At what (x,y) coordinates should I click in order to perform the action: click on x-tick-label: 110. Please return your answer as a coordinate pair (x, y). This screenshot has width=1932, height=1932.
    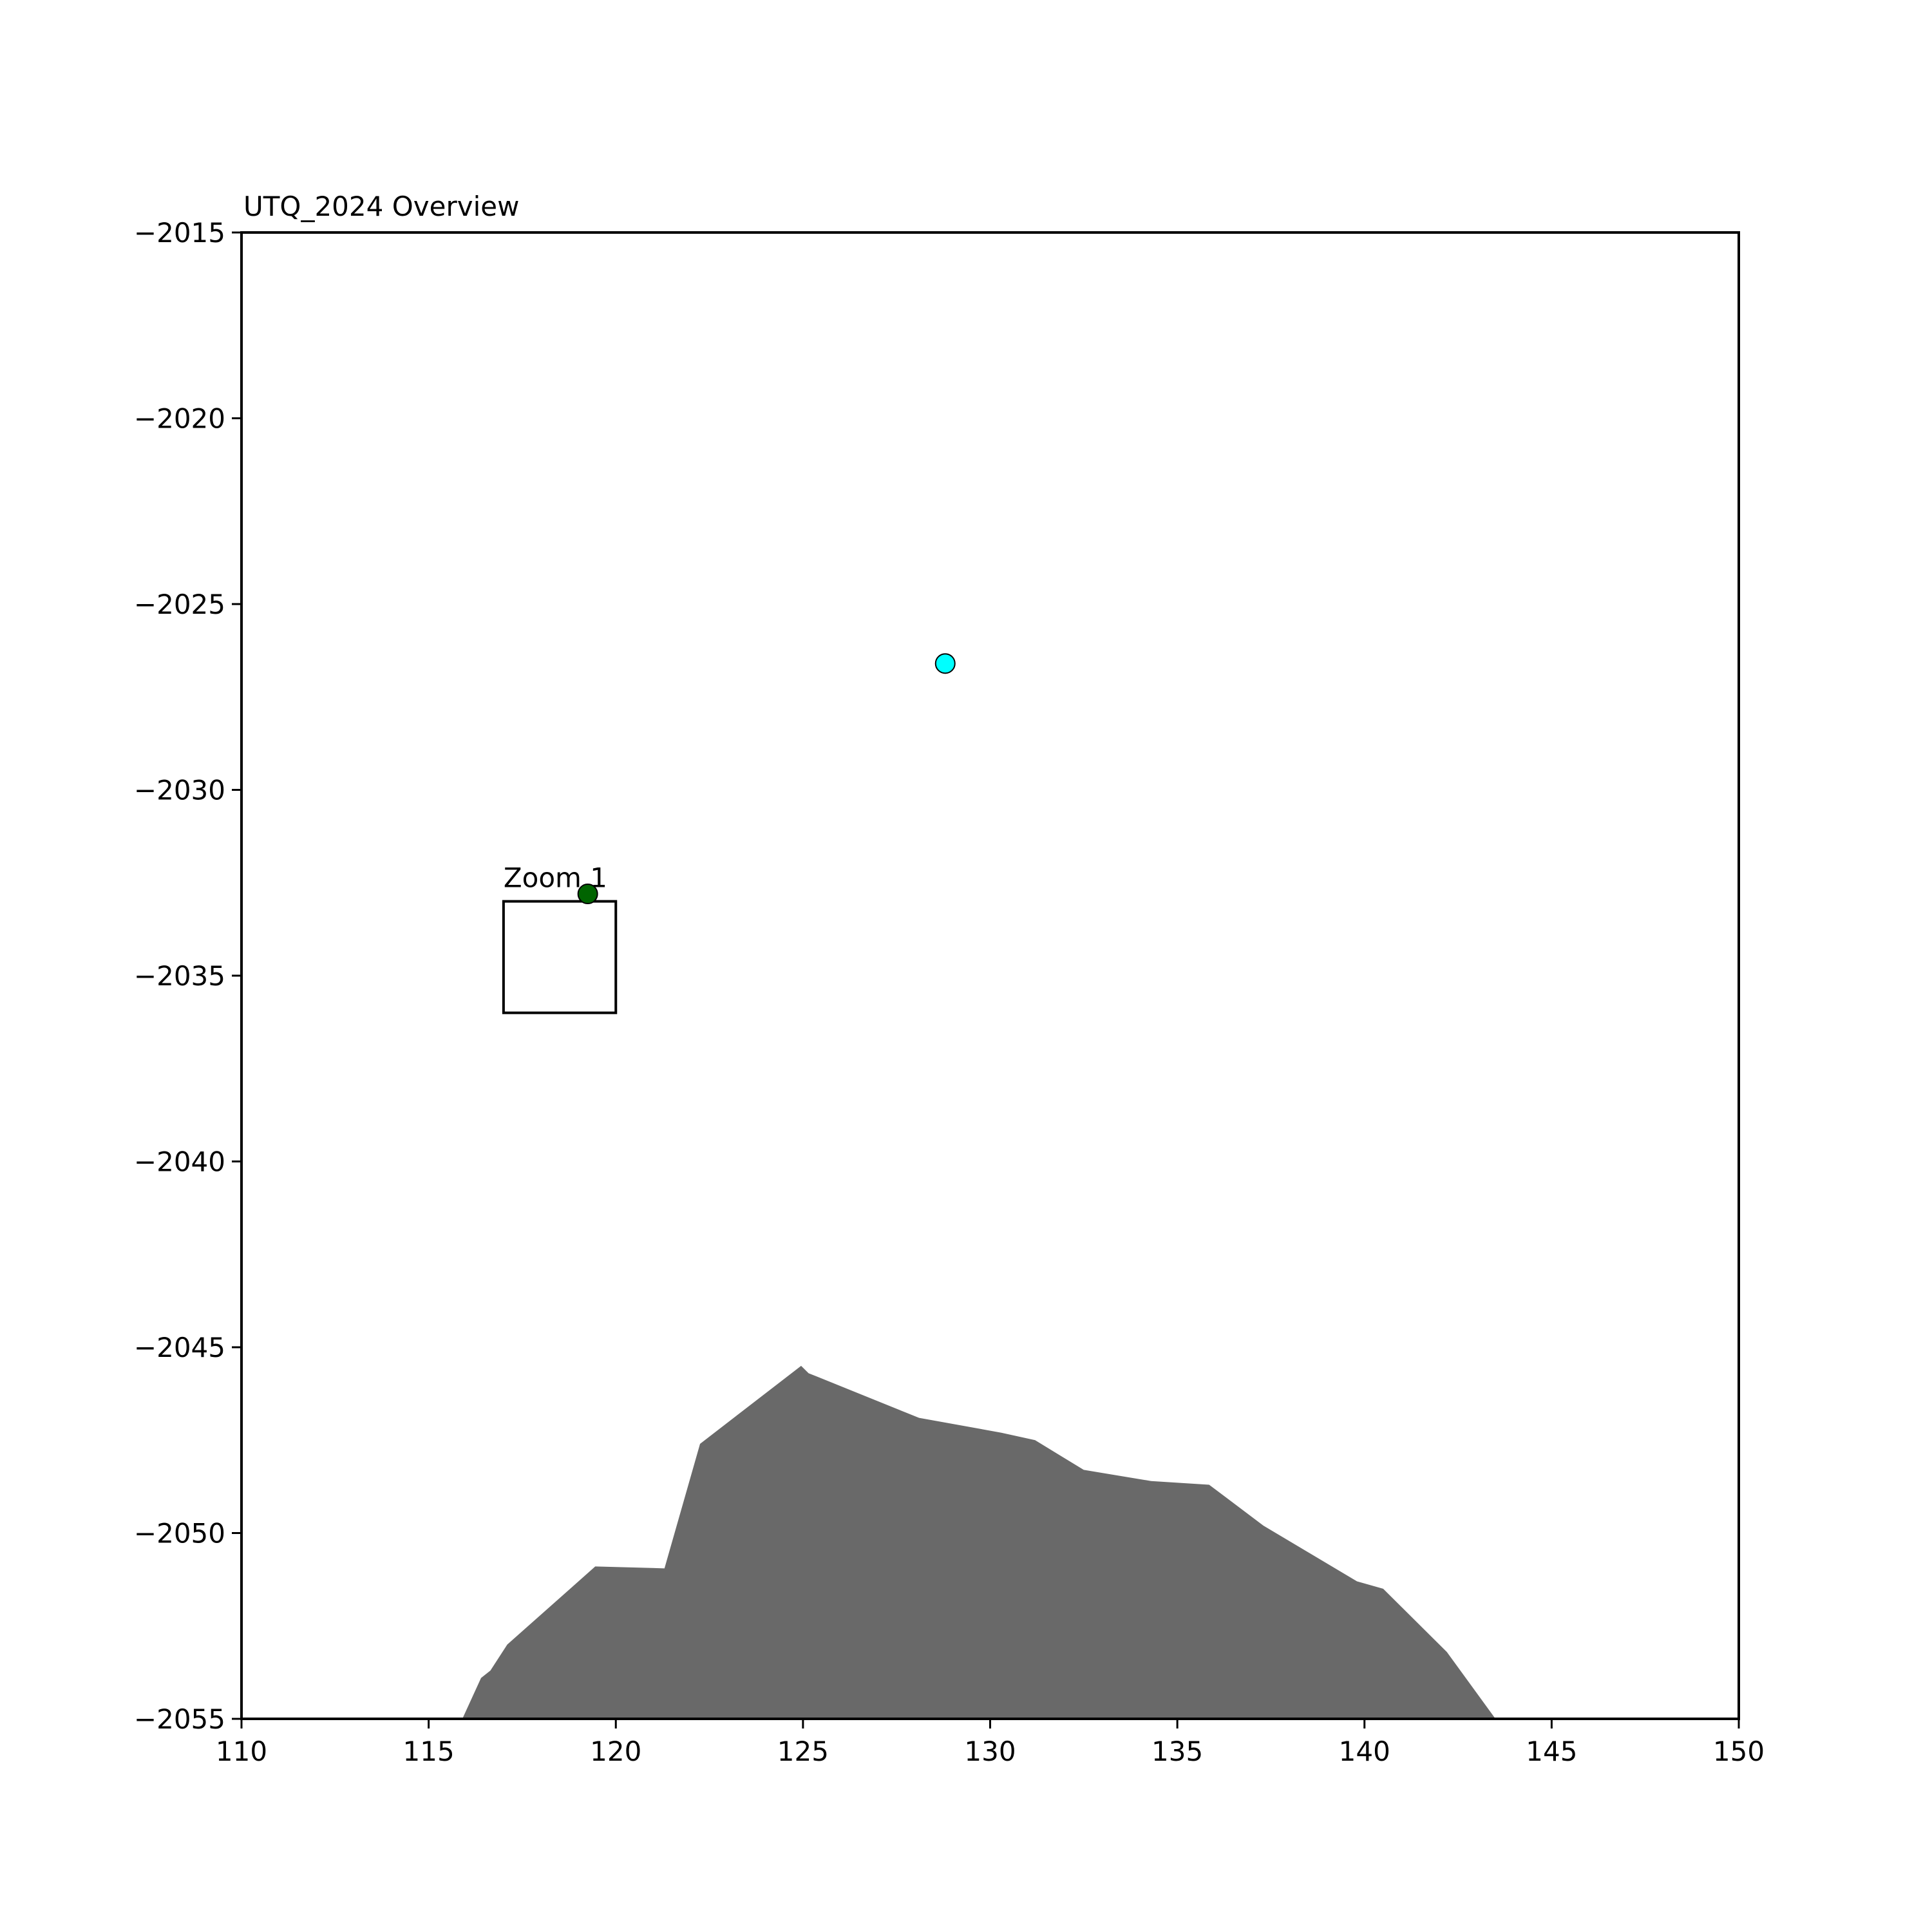
    Looking at the image, I should click on (241, 1752).